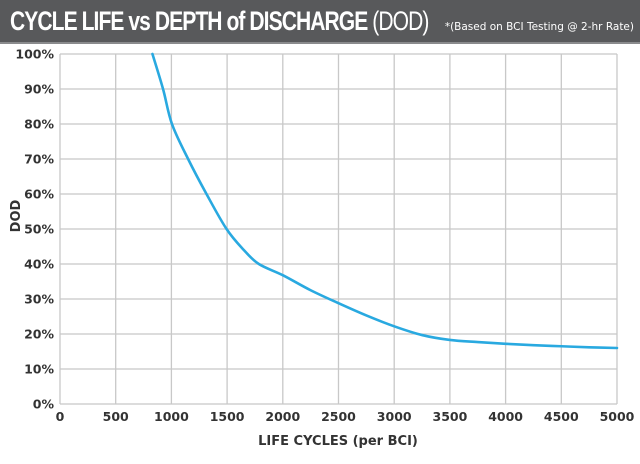 Image resolution: width=640 pixels, height=464 pixels. I want to click on y-tick-label: 30%, so click(39, 299).